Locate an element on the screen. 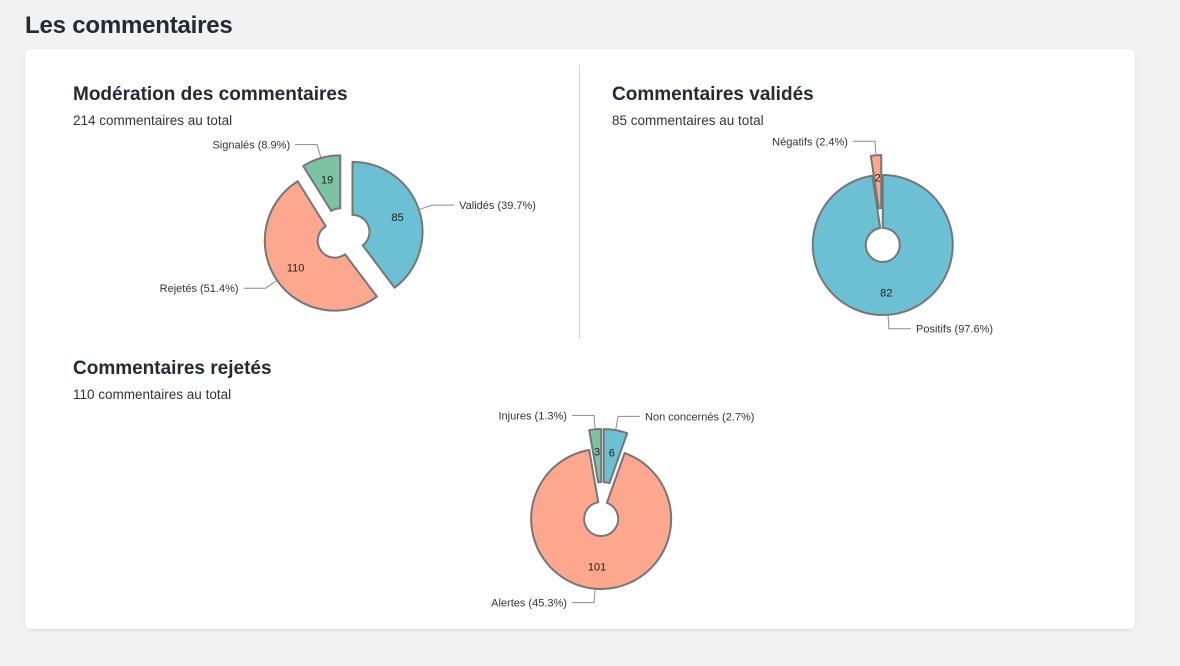 The width and height of the screenshot is (1180, 666). pie-slice-group-alertes: 101 Alertes (45.3%) is located at coordinates (582, 529).